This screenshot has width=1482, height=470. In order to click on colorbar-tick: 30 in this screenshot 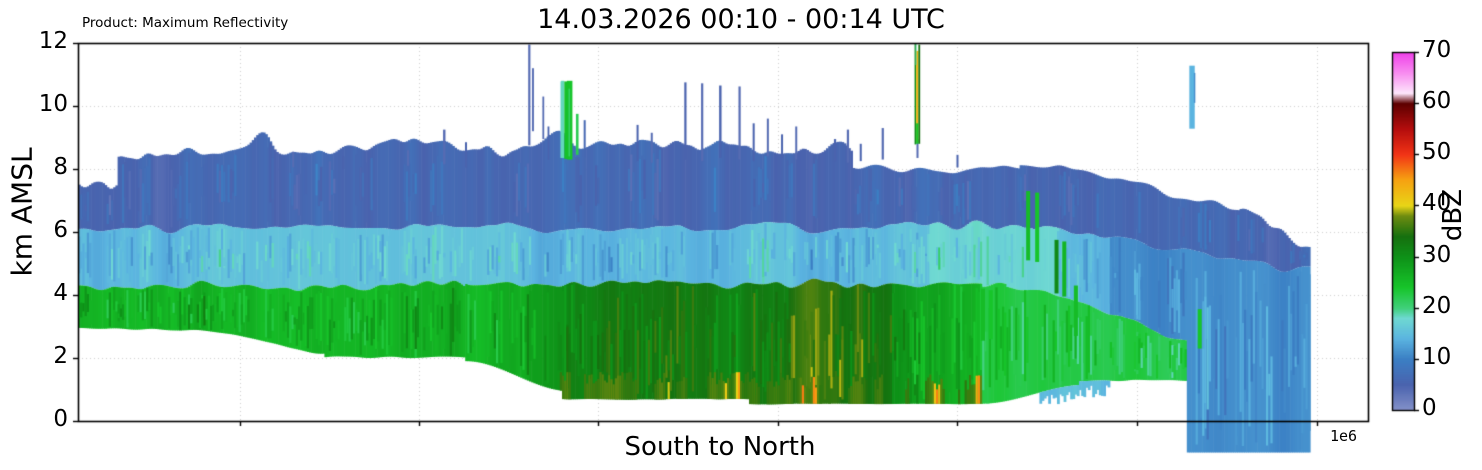, I will do `click(1437, 254)`.